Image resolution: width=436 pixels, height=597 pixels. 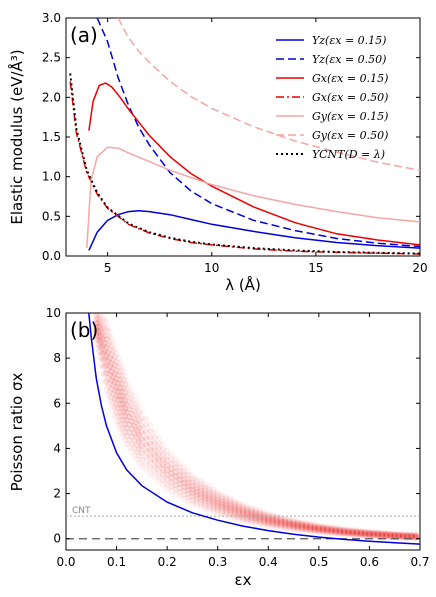 What do you see at coordinates (51, 137) in the screenshot?
I see `y-tick-label: 1.5` at bounding box center [51, 137].